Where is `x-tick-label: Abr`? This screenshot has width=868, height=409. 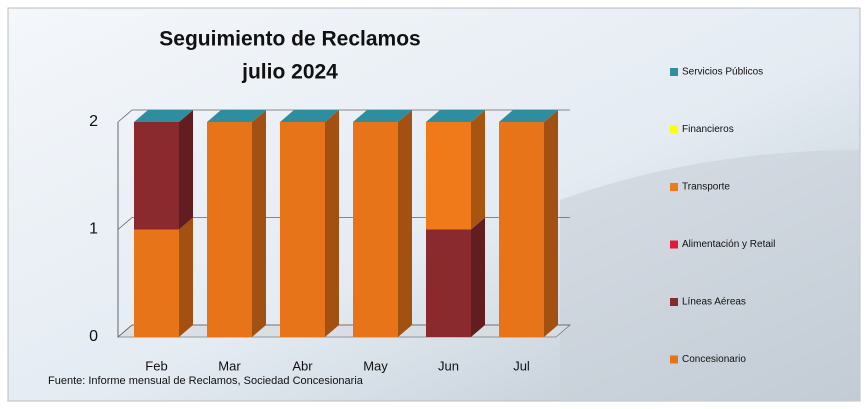 x-tick-label: Abr is located at coordinates (302, 365).